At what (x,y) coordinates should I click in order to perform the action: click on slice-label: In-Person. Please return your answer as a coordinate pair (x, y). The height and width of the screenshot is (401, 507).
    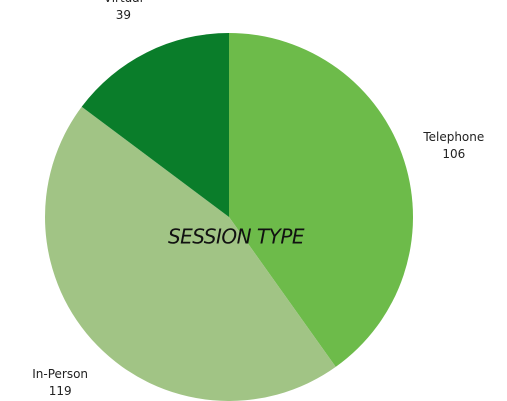
    Looking at the image, I should click on (60, 374).